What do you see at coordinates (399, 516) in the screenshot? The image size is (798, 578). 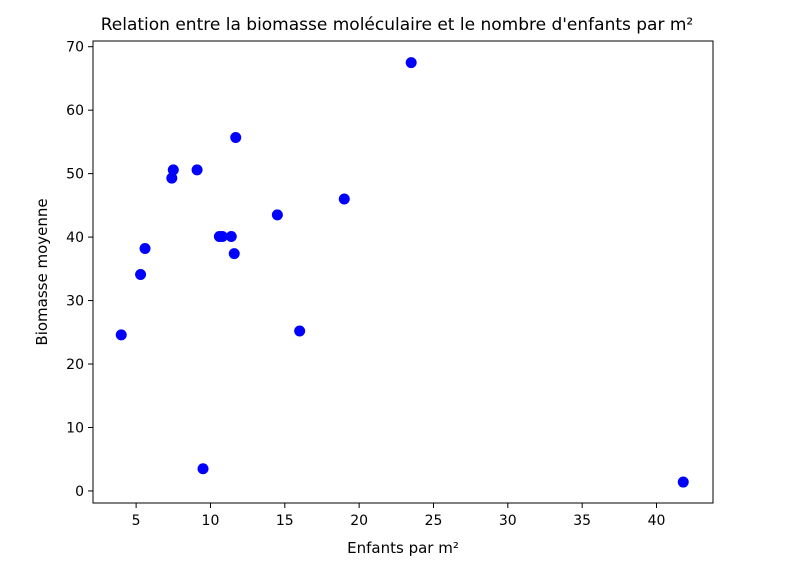 I see `x-axis: 5 10 15 20 25 30 35 40` at bounding box center [399, 516].